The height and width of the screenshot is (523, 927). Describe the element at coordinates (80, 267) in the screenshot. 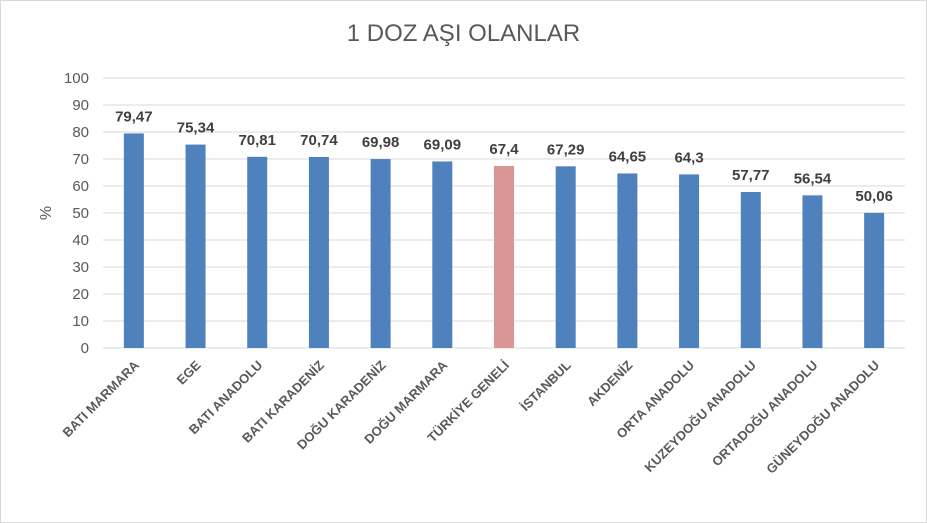

I see `y-tick-label: 30` at that location.